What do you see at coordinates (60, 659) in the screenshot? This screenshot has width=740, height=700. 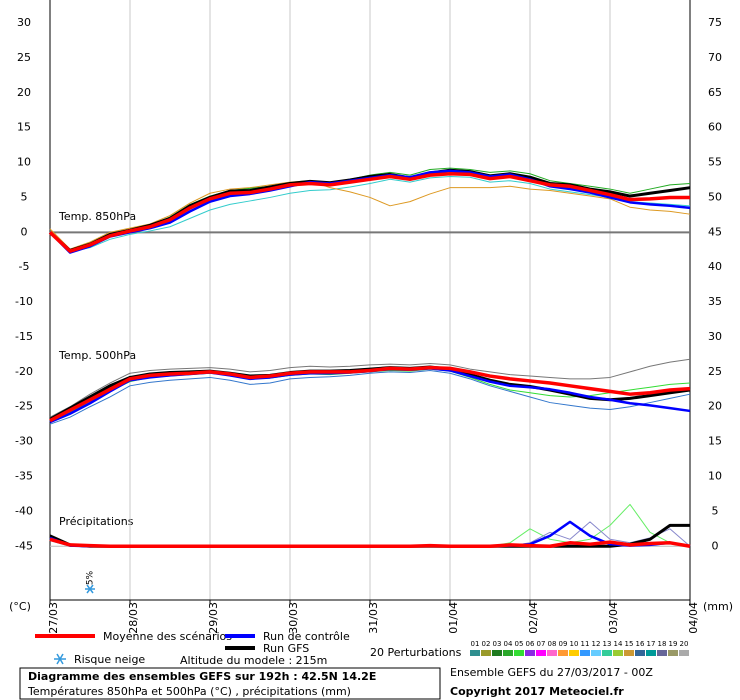 I see `snow-icon` at bounding box center [60, 659].